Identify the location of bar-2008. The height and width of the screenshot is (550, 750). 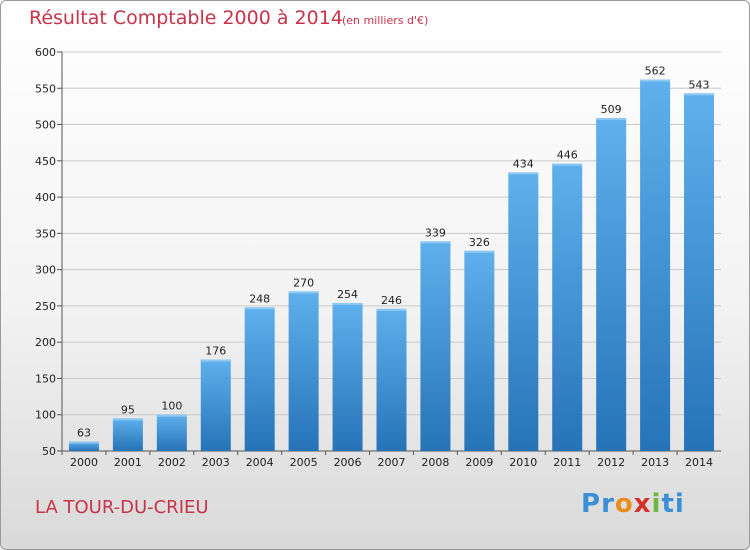
(435, 346).